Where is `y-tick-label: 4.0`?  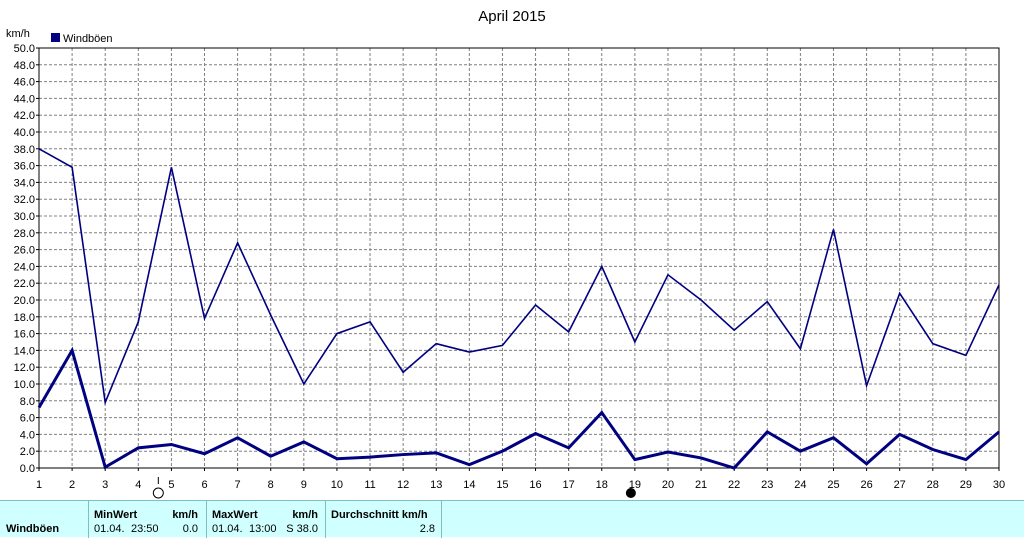
y-tick-label: 4.0 is located at coordinates (27, 435).